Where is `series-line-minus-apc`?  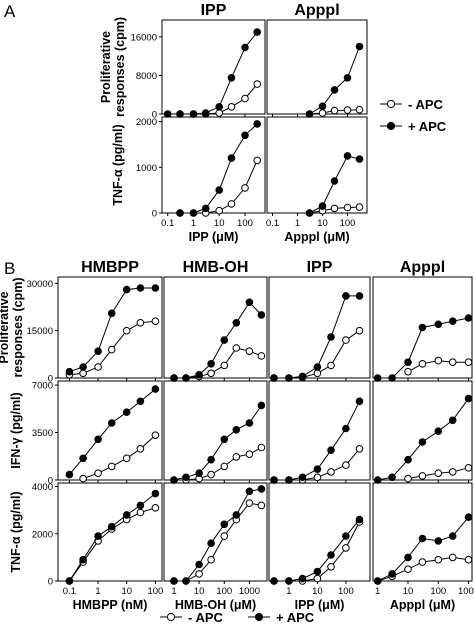
series-line-minus-apc is located at coordinates (112, 544).